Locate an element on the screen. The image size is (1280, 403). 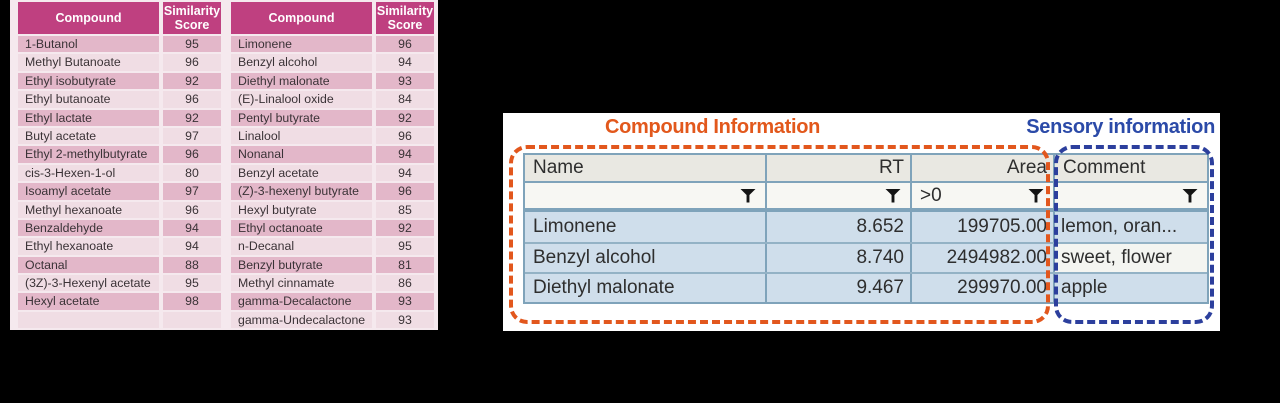
table-row: Hexyl acetate 98 is located at coordinates (119, 301).